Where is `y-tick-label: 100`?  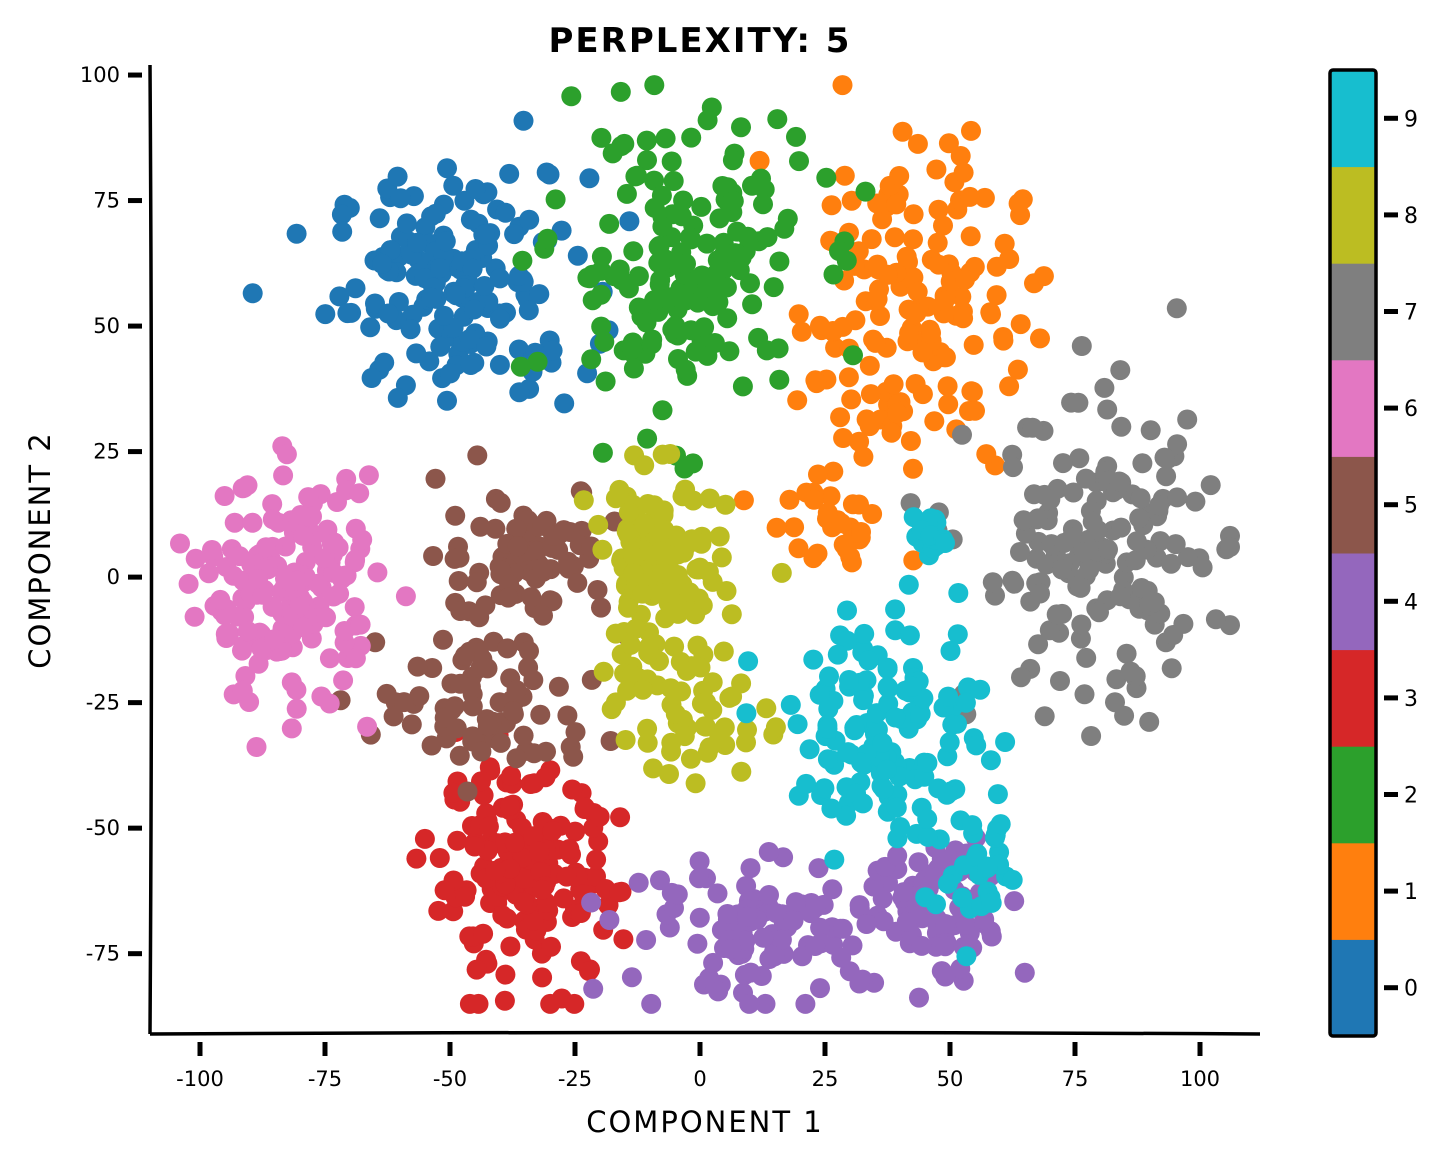 y-tick-label: 100 is located at coordinates (100, 75).